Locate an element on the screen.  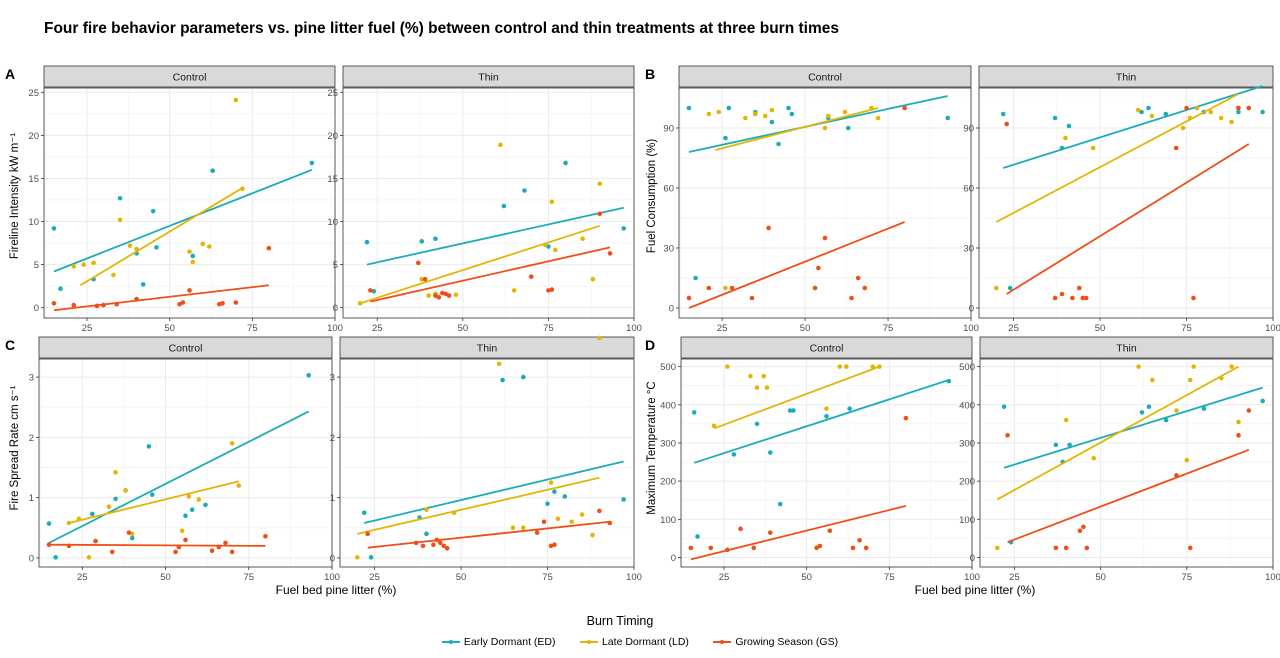
series-ed-b-thin is located at coordinates (1132, 188).